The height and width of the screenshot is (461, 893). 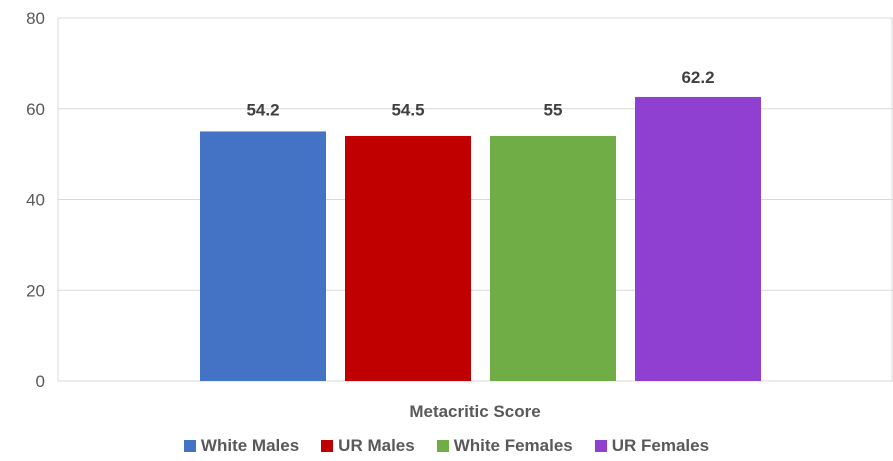 What do you see at coordinates (40, 381) in the screenshot?
I see `y-tick-label-0: 0` at bounding box center [40, 381].